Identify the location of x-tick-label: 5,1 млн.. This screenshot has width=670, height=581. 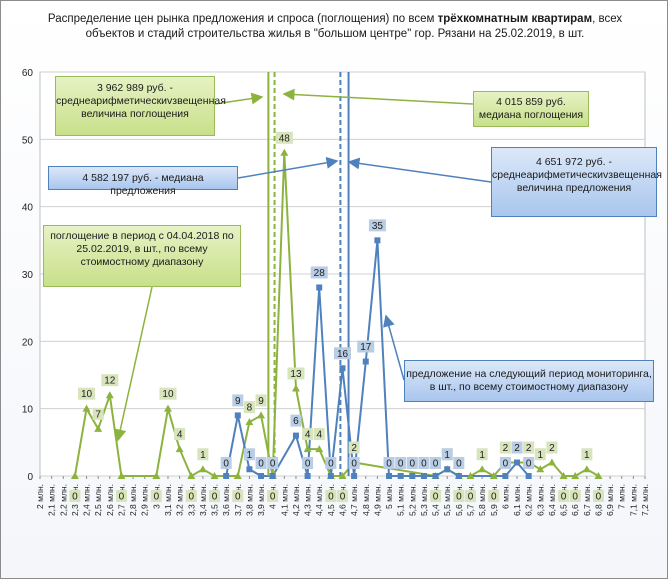
(401, 500).